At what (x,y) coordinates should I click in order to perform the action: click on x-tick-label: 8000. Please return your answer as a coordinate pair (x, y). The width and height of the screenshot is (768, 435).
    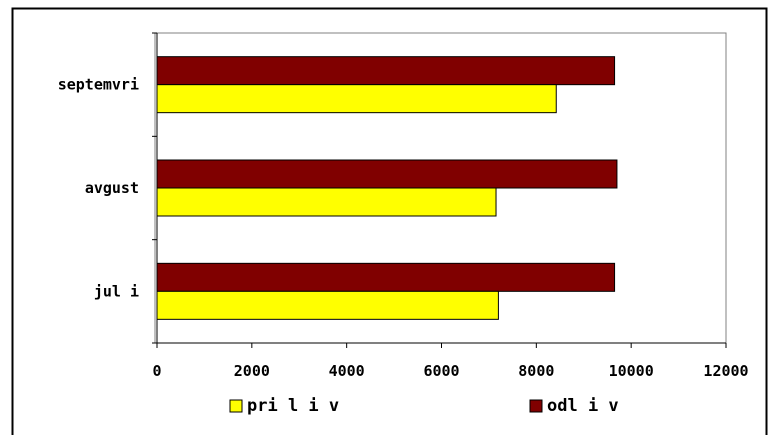
    Looking at the image, I should click on (536, 371).